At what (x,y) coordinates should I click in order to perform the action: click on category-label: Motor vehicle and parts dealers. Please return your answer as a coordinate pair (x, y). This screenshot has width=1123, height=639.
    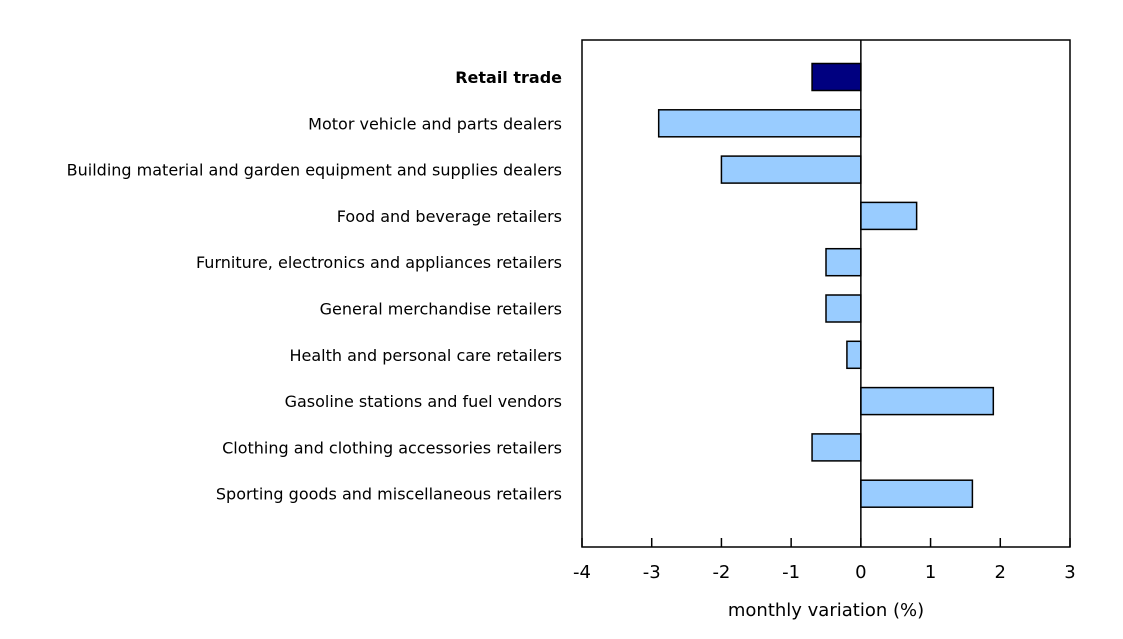
    Looking at the image, I should click on (435, 123).